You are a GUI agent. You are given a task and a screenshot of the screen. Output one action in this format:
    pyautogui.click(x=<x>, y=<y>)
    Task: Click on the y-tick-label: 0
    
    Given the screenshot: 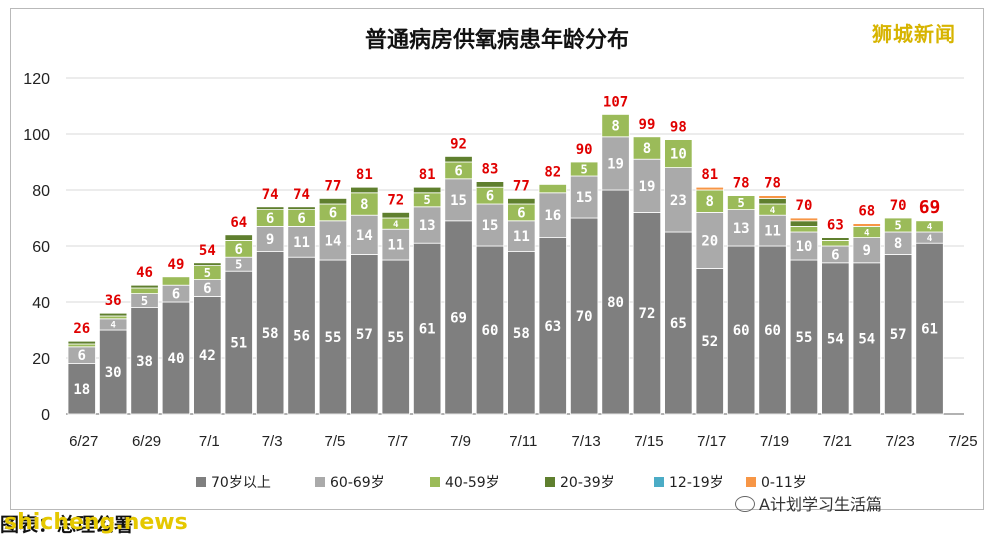 What is the action you would take?
    pyautogui.click(x=45, y=415)
    